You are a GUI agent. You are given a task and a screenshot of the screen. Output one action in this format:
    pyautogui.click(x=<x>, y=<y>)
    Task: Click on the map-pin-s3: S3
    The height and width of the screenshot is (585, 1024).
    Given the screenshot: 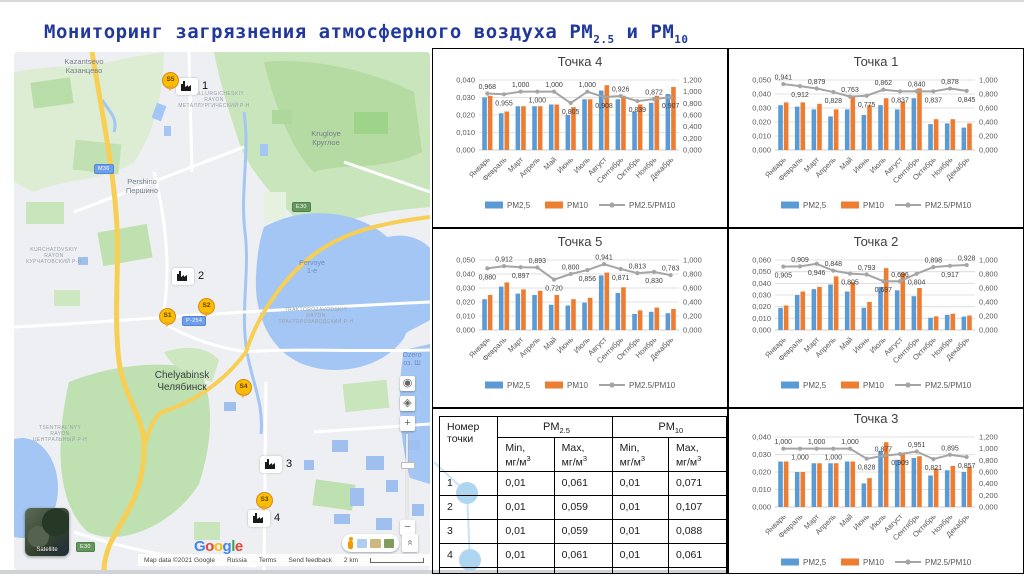 What is the action you would take?
    pyautogui.click(x=264, y=501)
    